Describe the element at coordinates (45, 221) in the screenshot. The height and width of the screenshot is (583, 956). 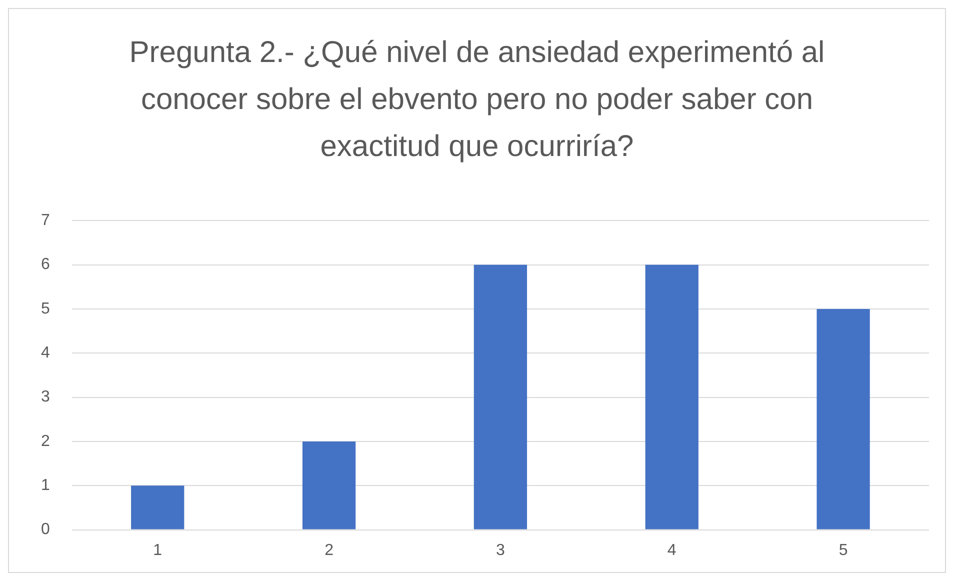
I see `y-tick-label: 7` at that location.